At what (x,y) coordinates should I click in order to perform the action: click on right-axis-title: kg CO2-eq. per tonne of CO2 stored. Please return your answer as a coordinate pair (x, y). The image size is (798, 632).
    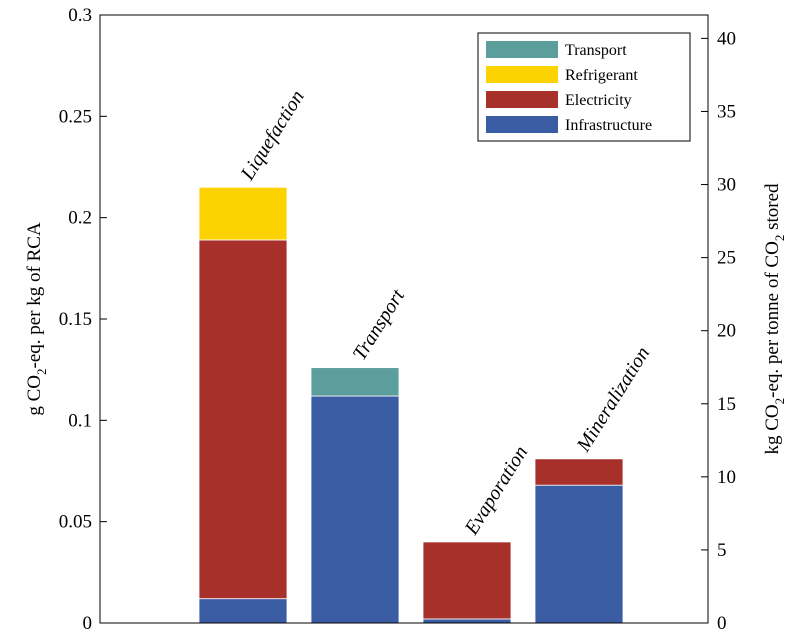
    Looking at the image, I should click on (774, 319).